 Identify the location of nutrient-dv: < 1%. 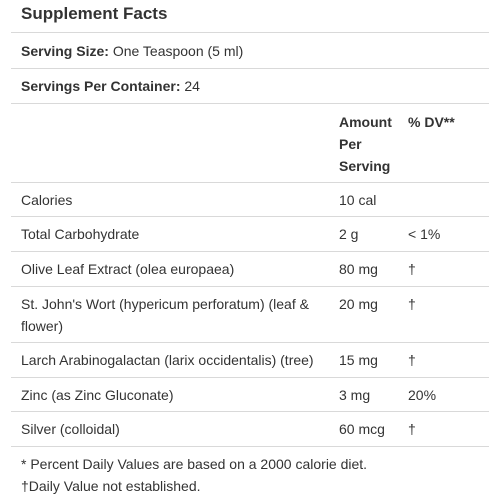
(424, 234).